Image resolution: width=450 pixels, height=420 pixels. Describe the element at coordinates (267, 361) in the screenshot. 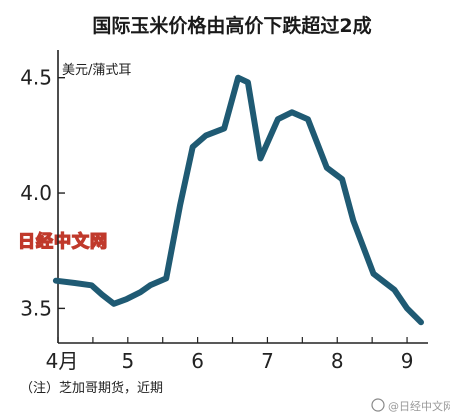

I see `x-tick-label: 7` at that location.